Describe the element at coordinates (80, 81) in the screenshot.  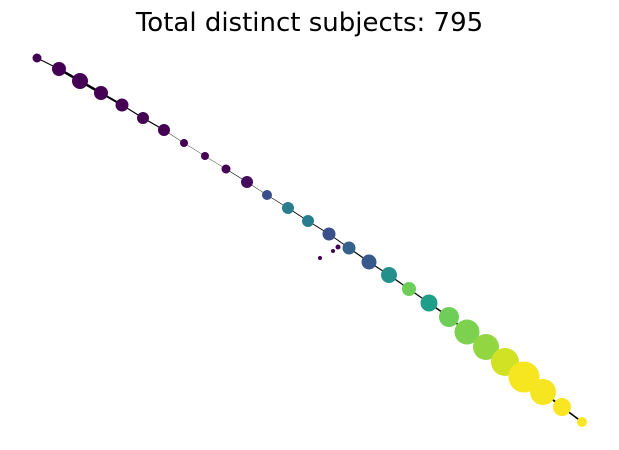
I see `node-n3` at that location.